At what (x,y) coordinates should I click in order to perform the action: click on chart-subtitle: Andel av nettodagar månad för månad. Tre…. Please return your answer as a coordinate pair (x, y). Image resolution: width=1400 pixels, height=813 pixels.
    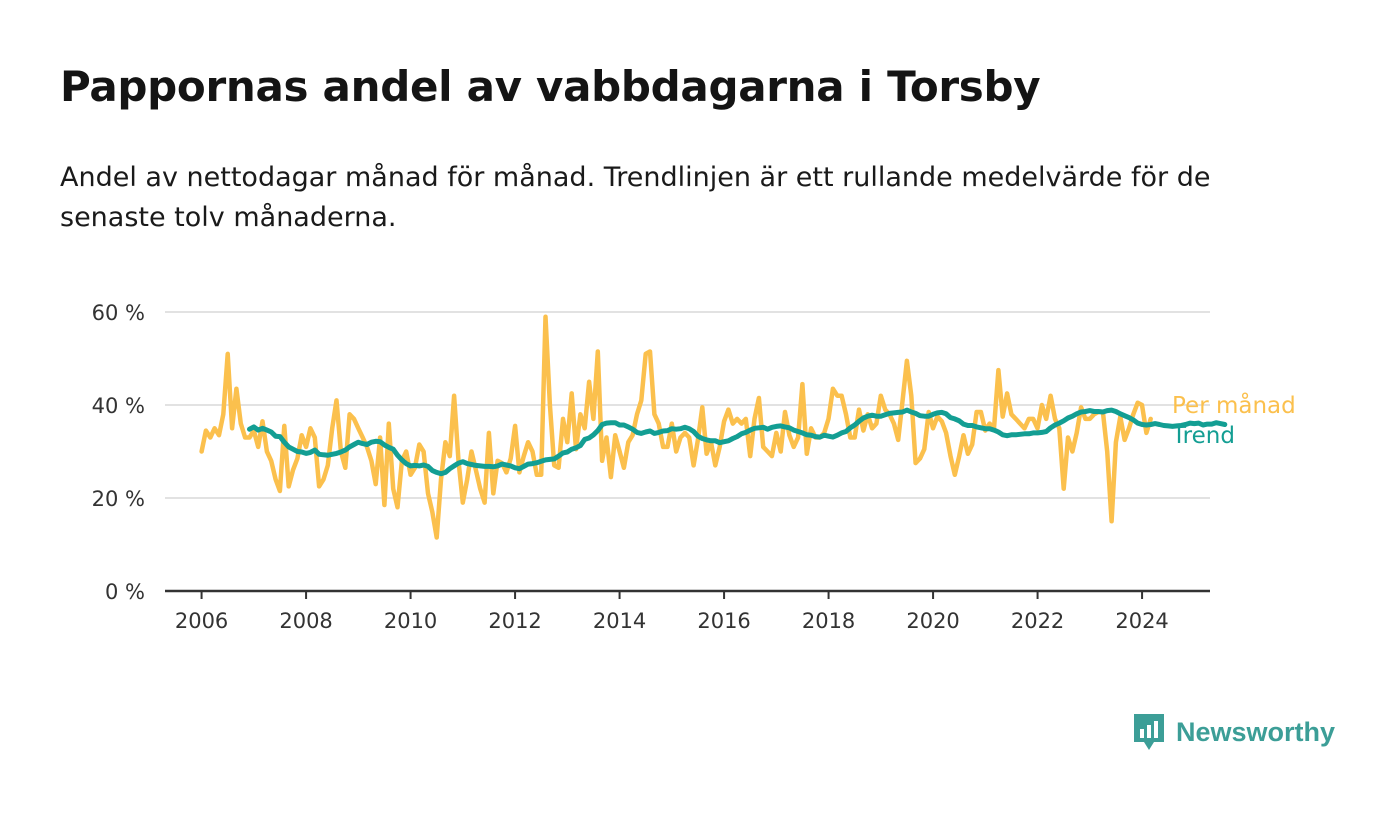
    Looking at the image, I should click on (635, 197).